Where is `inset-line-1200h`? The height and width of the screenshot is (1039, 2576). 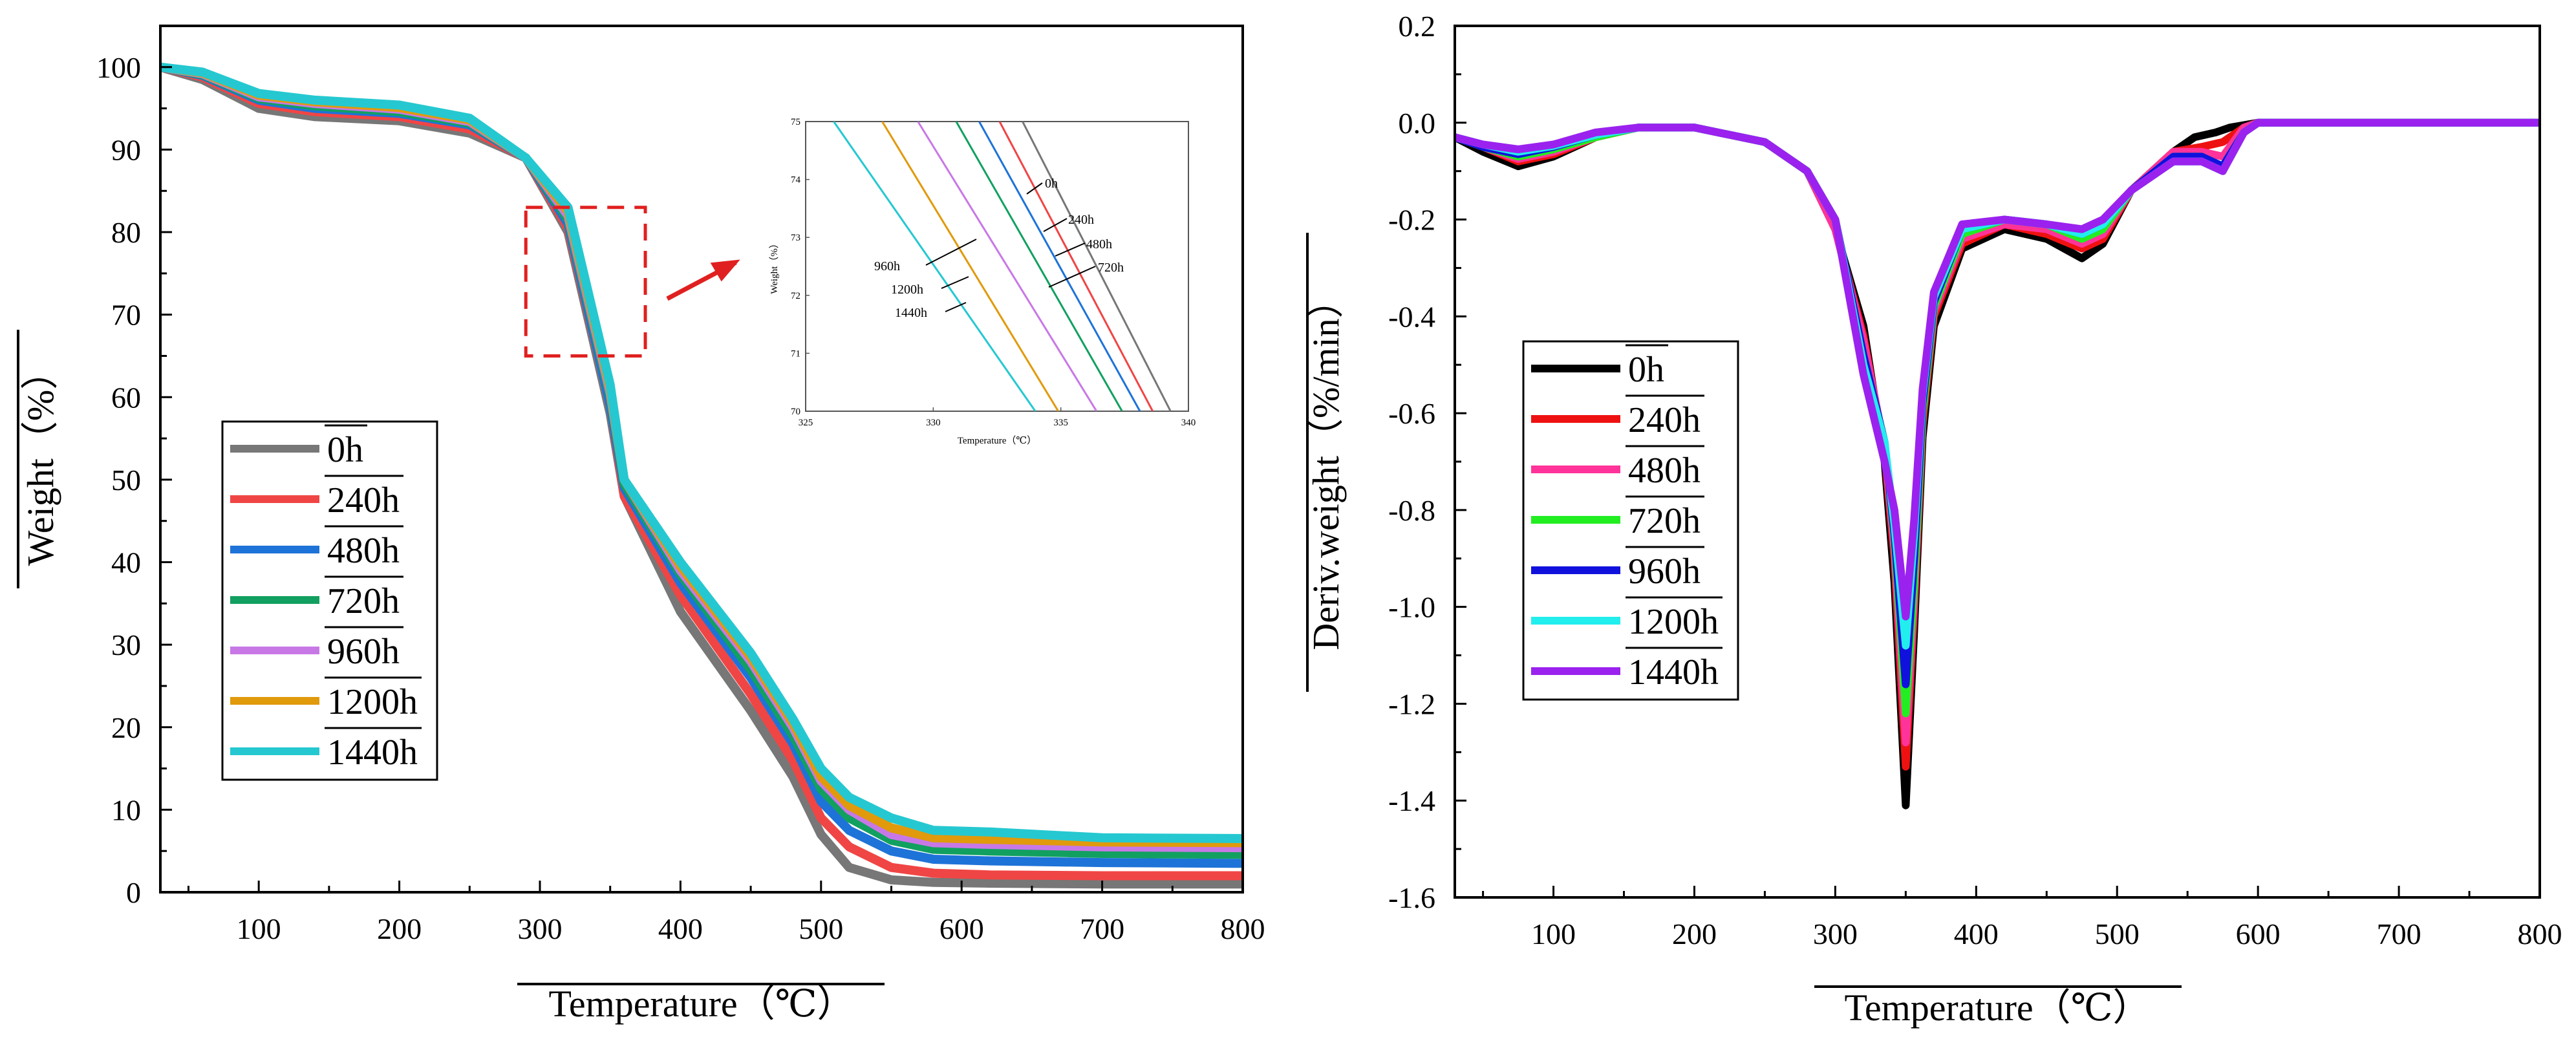 inset-line-1200h is located at coordinates (970, 266).